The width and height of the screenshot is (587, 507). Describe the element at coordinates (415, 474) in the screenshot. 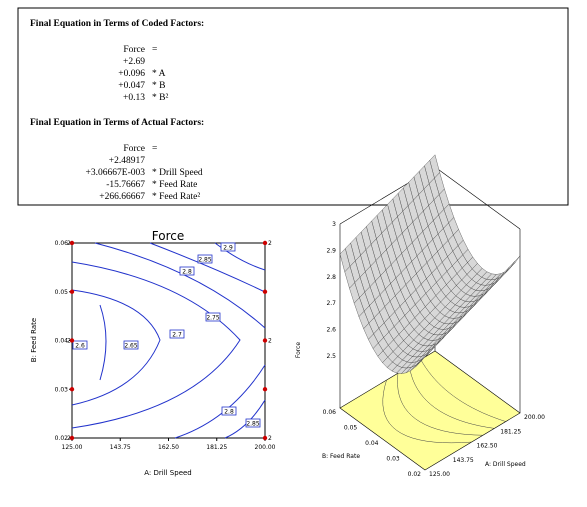

I see `feed-tick-label: 0.02` at that location.